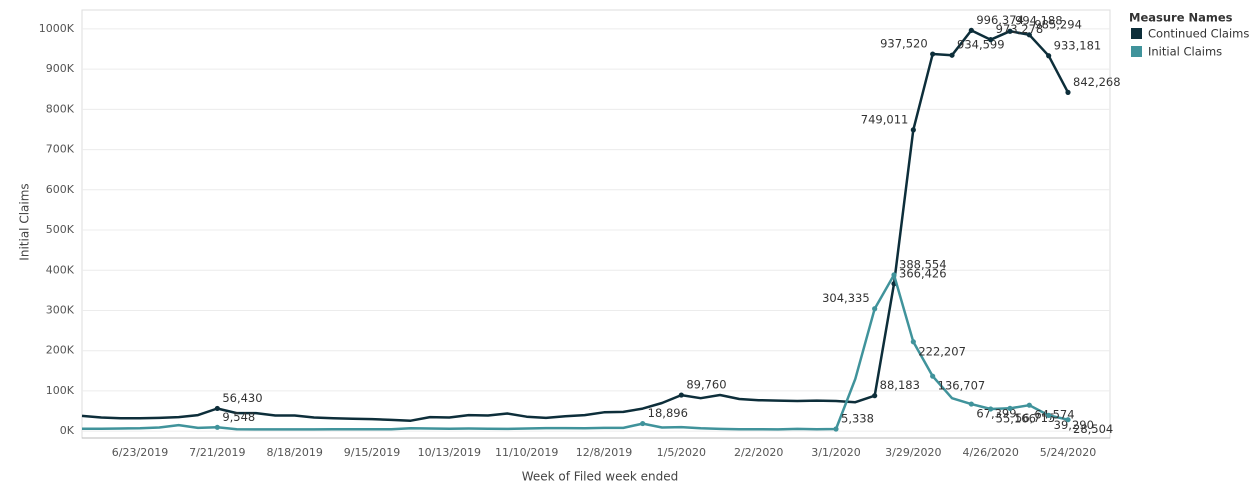 Image resolution: width=1254 pixels, height=482 pixels. What do you see at coordinates (885, 119) in the screenshot?
I see `data-label: 749,011` at bounding box center [885, 119].